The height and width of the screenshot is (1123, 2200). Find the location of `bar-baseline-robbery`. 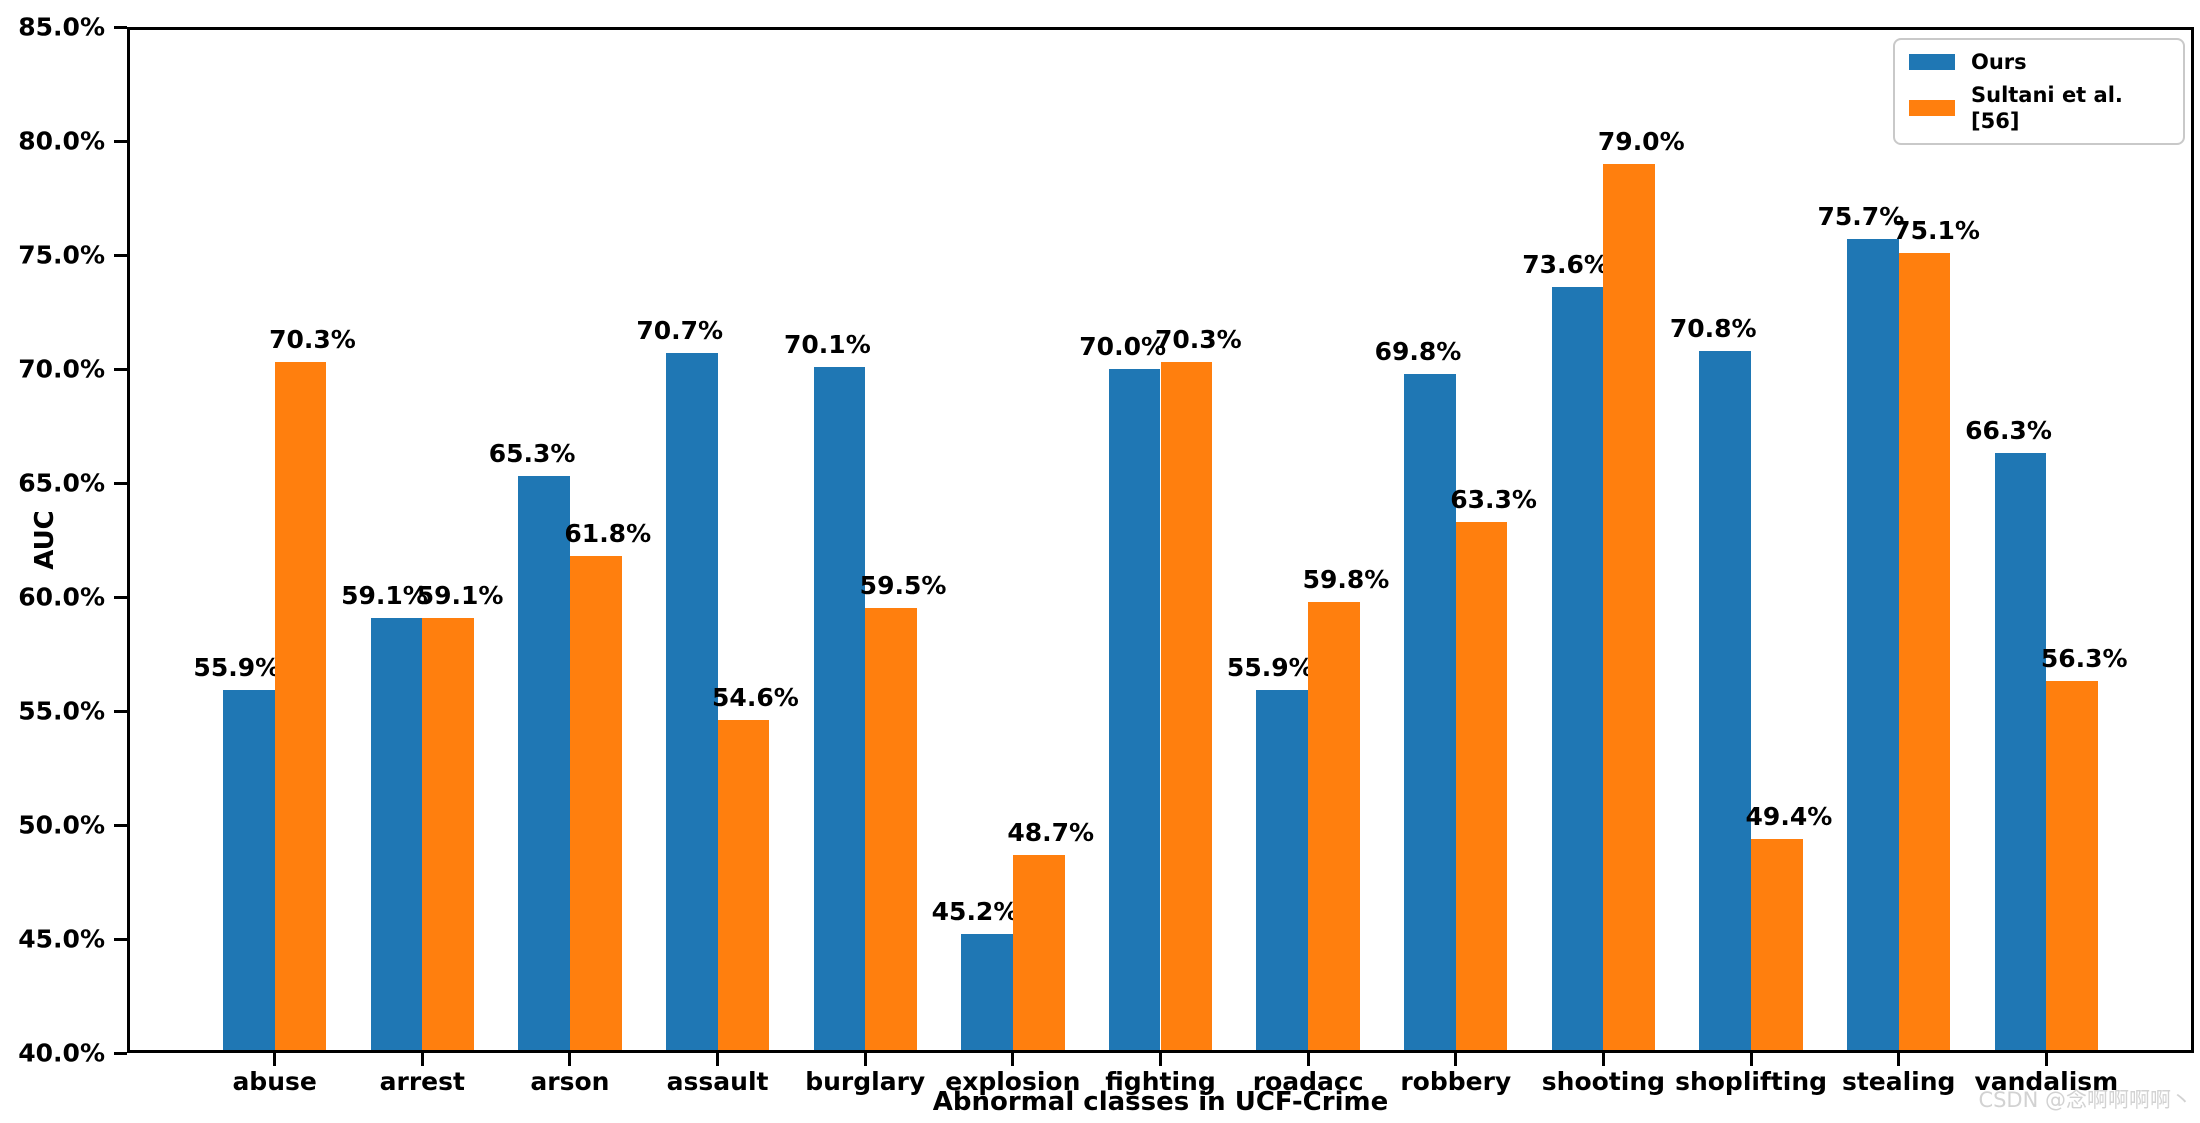

bar-baseline-robbery is located at coordinates (1481, 787).